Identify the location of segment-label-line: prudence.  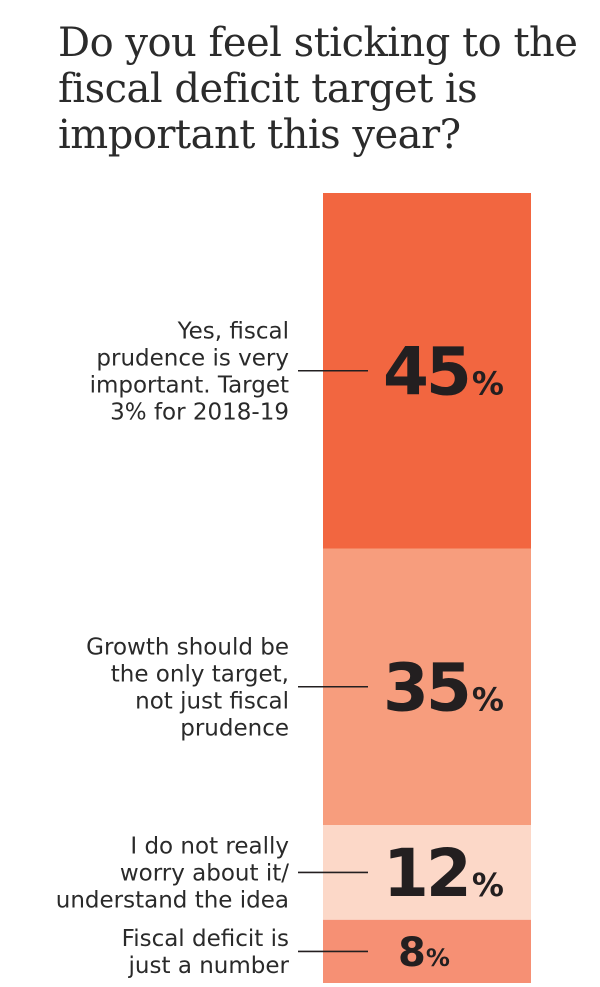
(234, 728).